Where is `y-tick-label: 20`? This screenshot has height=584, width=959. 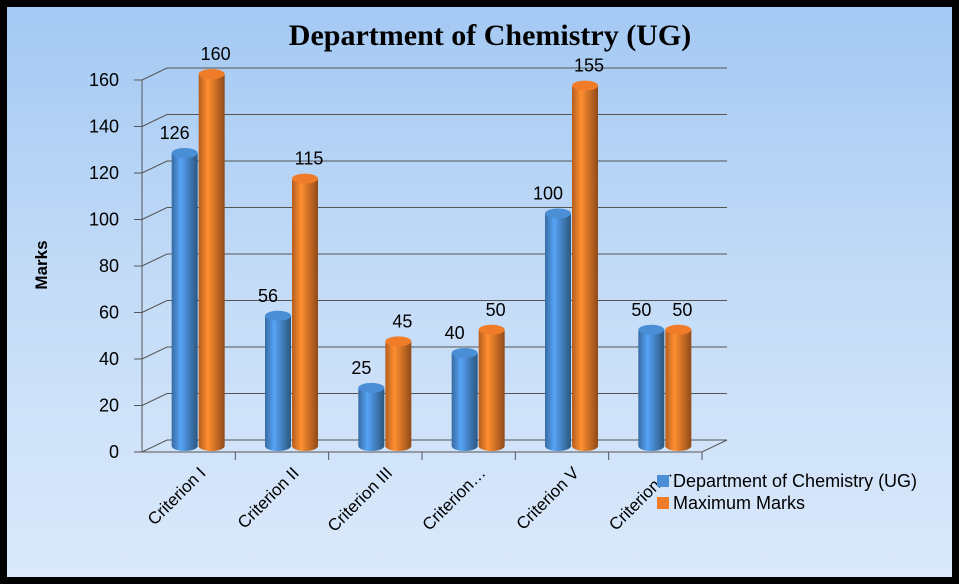
y-tick-label: 20 is located at coordinates (109, 406).